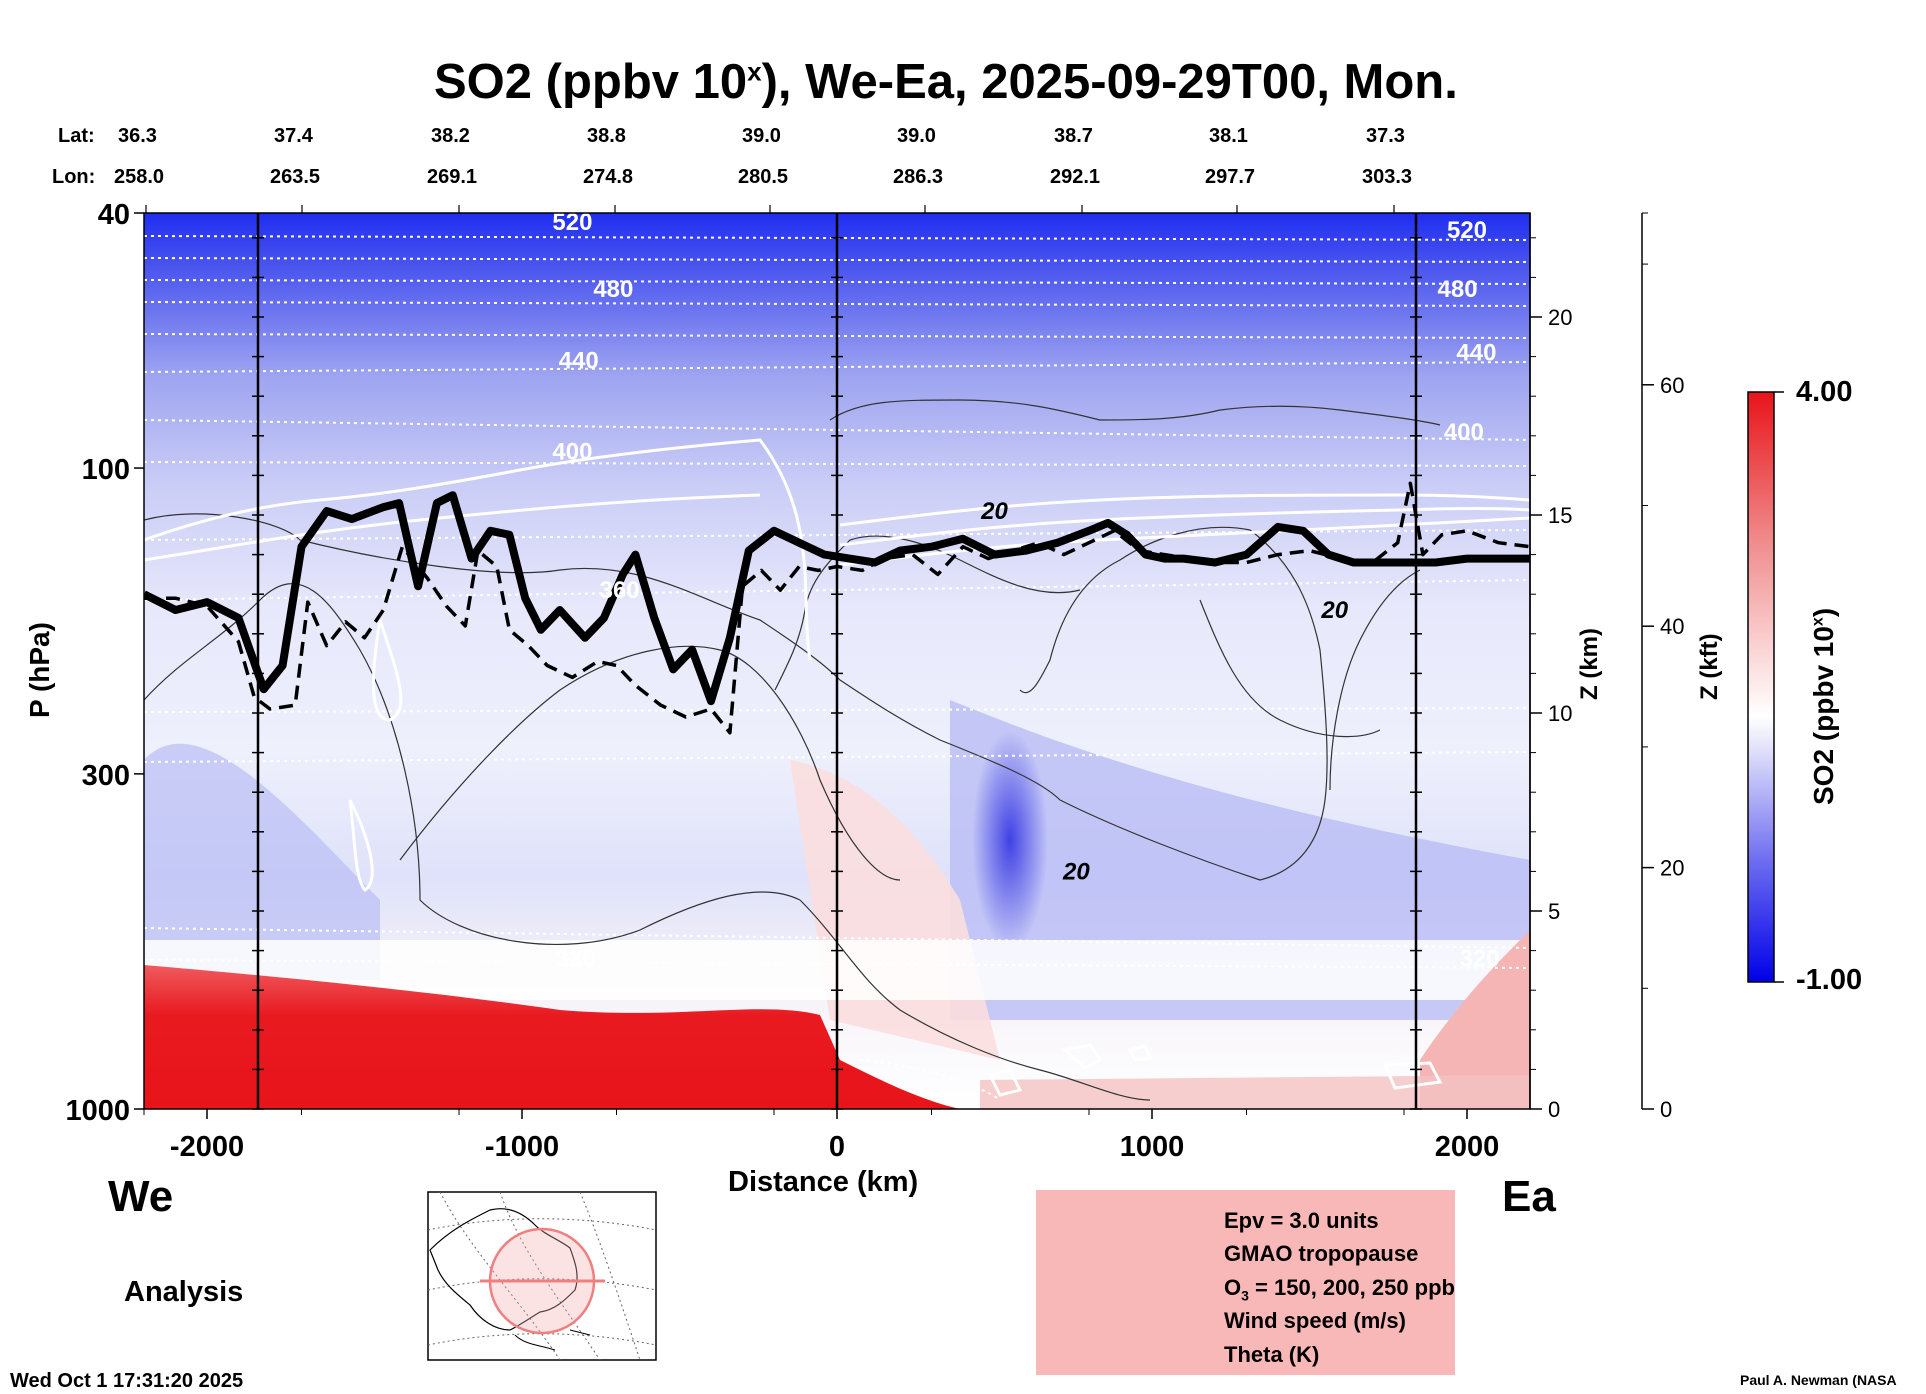 The width and height of the screenshot is (1926, 1394). I want to click on y-tick-label-1: 100, so click(106, 470).